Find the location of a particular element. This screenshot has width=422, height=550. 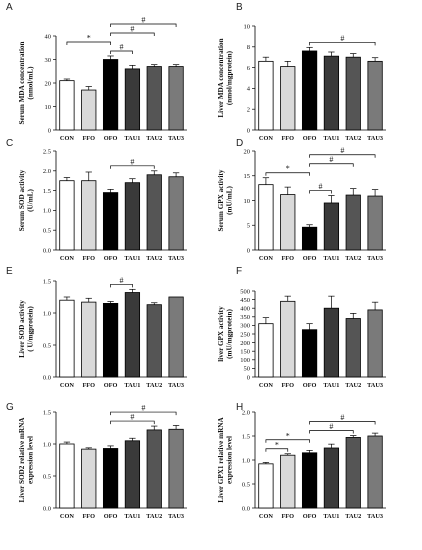

y-tick-label: 2 is located at coordinates (248, 110).